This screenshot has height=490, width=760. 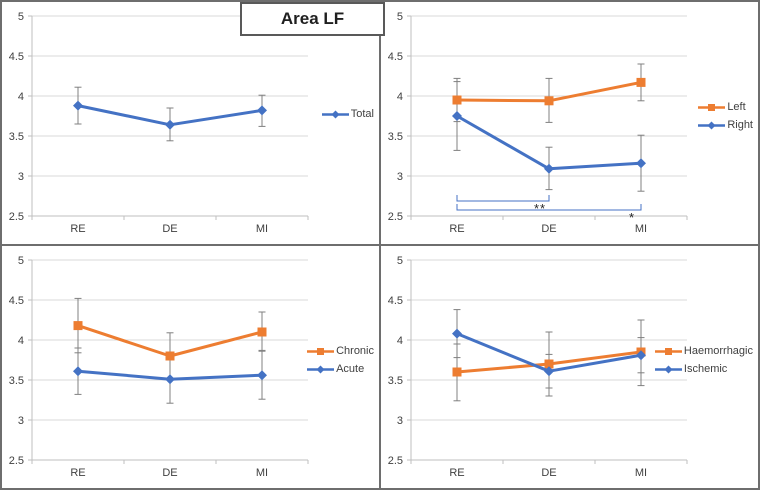 I want to click on legend-item-right: Right, so click(x=725, y=125).